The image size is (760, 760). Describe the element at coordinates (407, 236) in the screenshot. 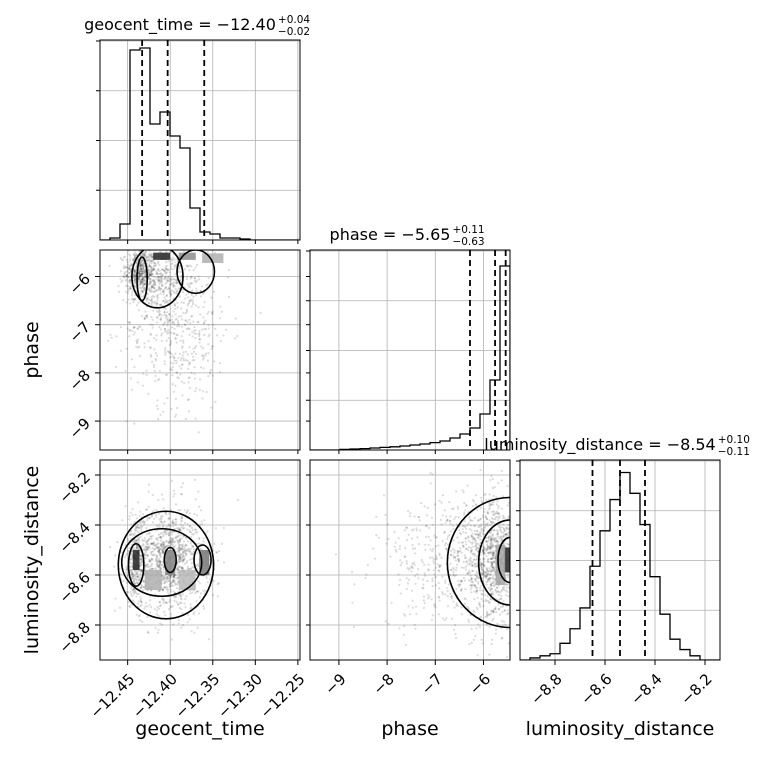

I see `panel-title-phase: phase = −5.65 +0.11−0.63` at that location.